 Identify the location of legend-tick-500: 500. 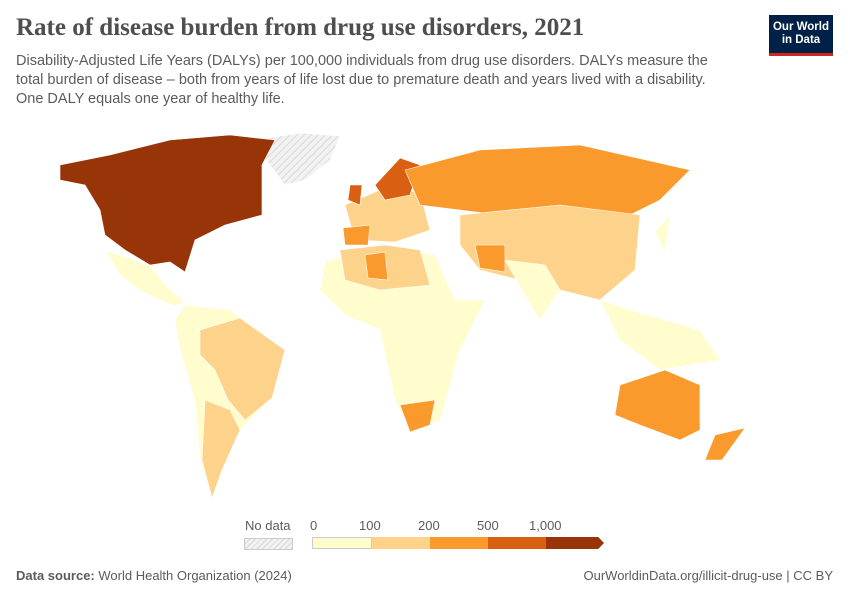
(488, 525).